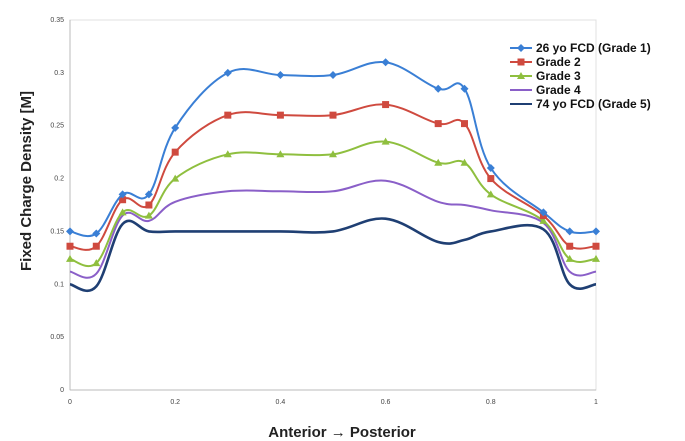 Image resolution: width=685 pixels, height=441 pixels. I want to click on x-tick-label: 0.2, so click(175, 402).